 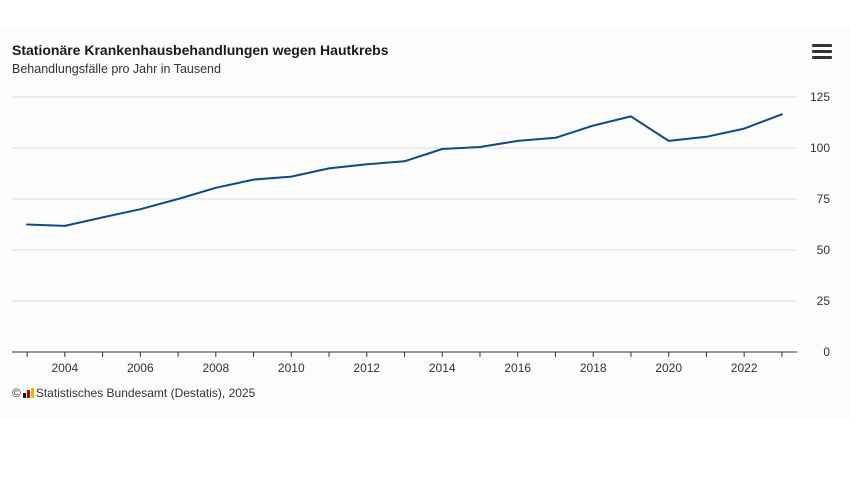 I want to click on x-tick-label: 2018, so click(x=593, y=368).